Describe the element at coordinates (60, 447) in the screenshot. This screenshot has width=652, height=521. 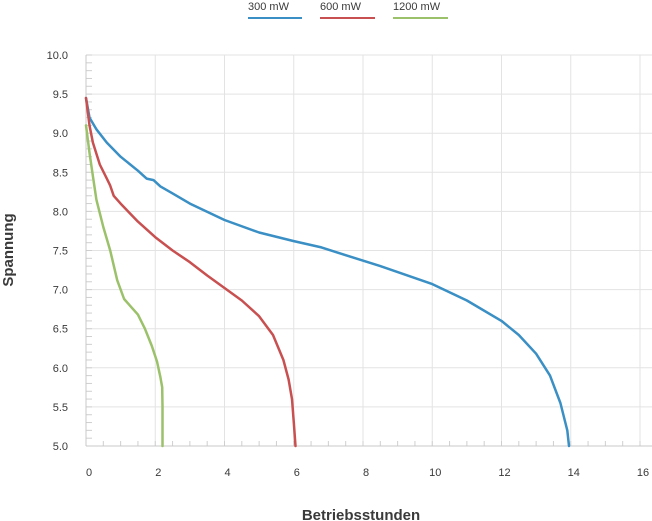
I see `y-tick-label: 5.0` at that location.